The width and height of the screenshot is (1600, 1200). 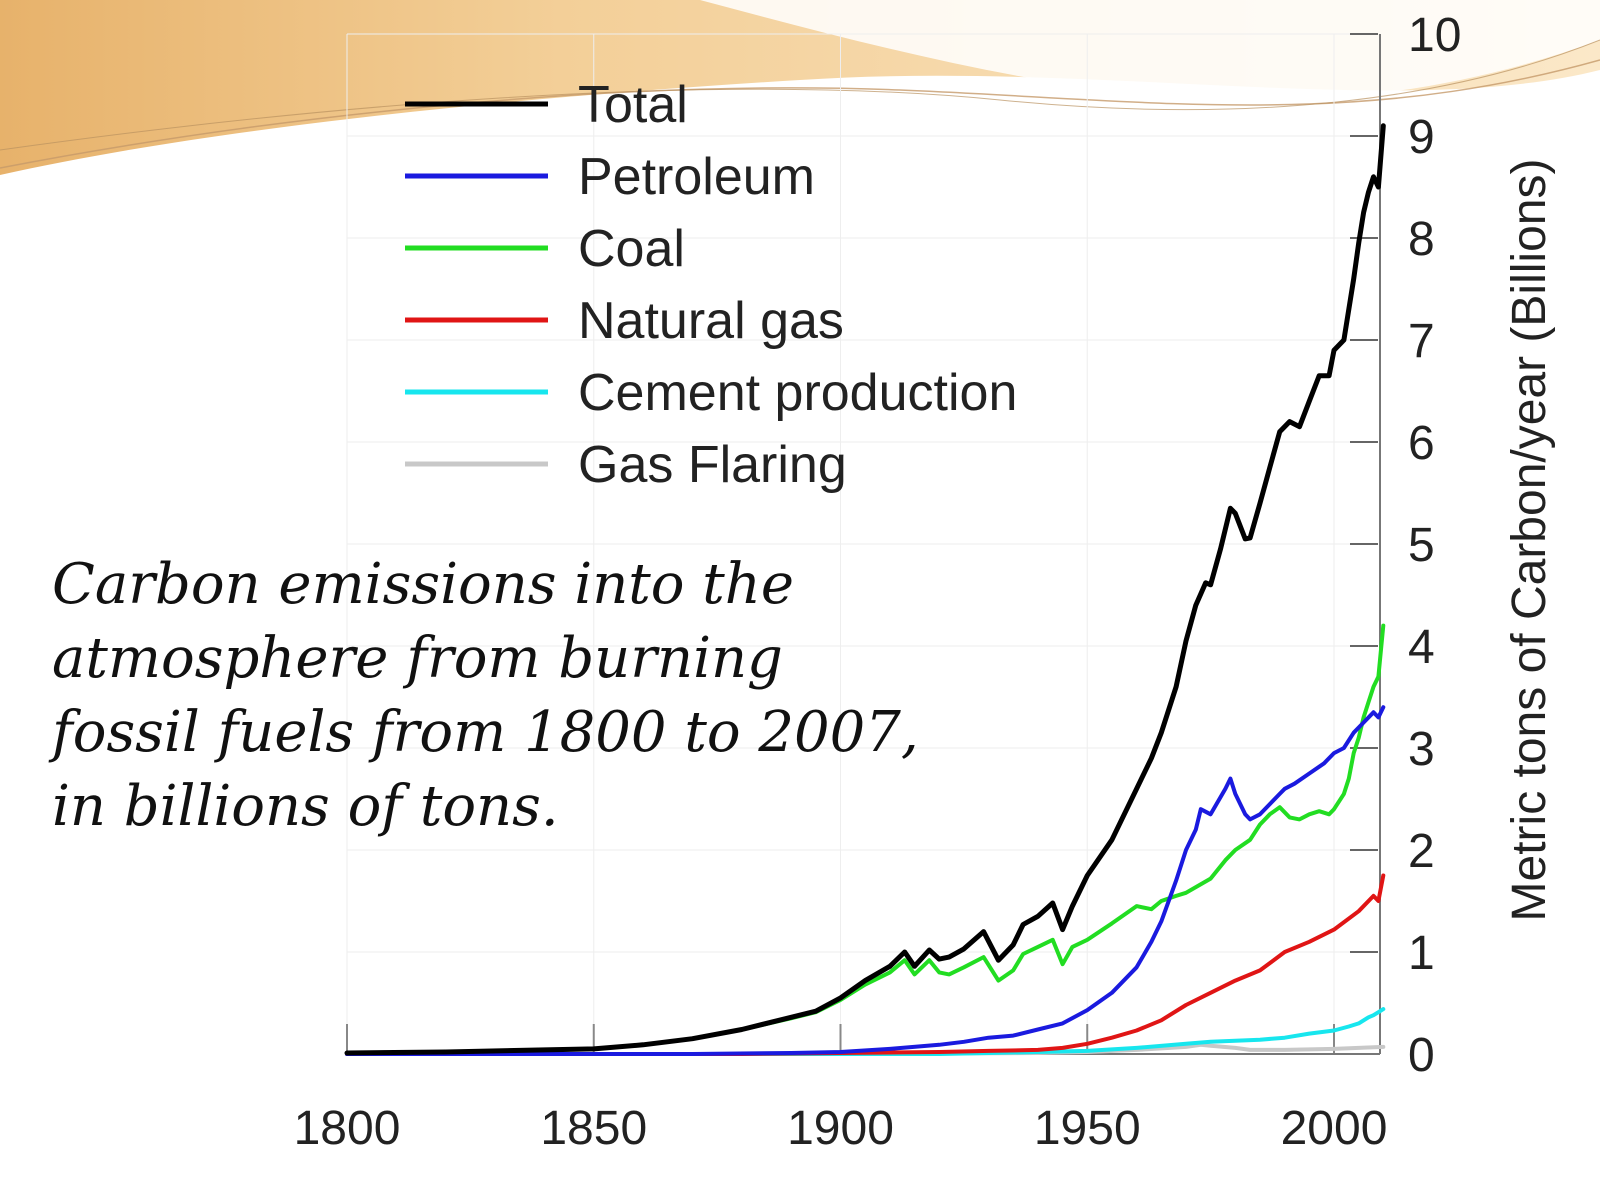 I want to click on y-axis-label: Metric tons of Carbon/year (Billions), so click(x=1529, y=540).